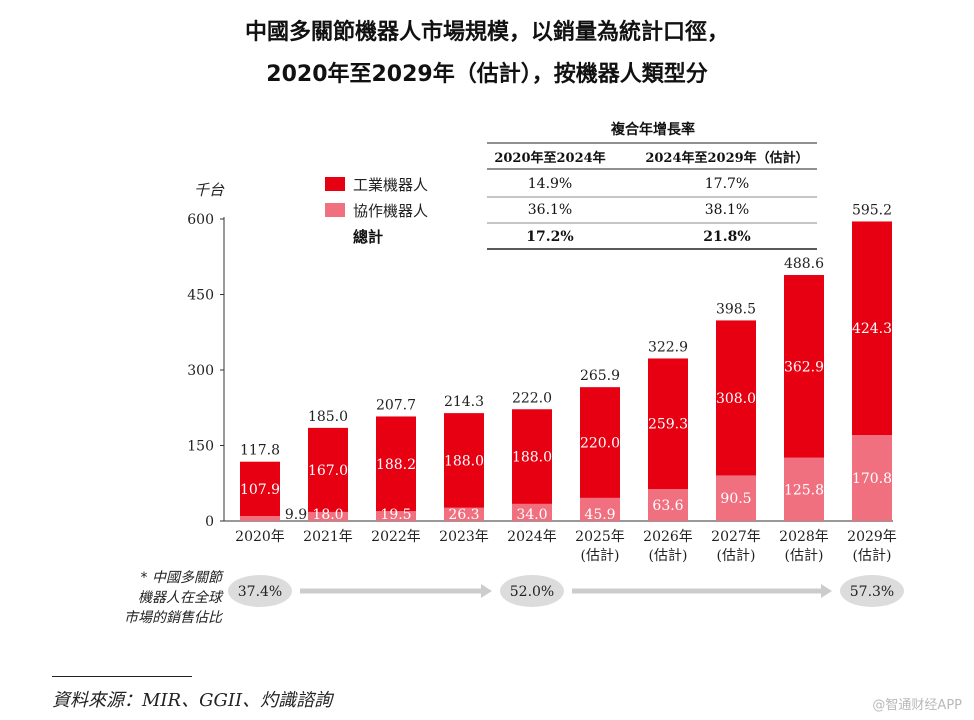 The width and height of the screenshot is (974, 720). I want to click on x-tick-label: 2028年, so click(804, 537).